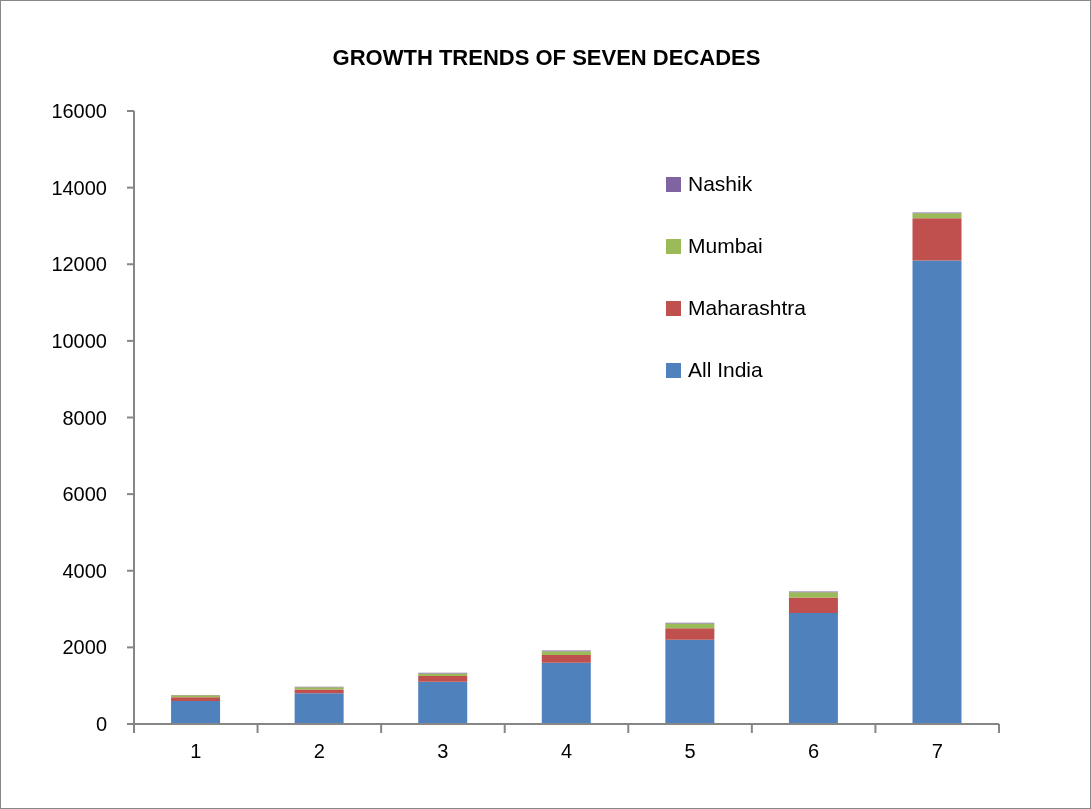 This screenshot has height=809, width=1091. What do you see at coordinates (196, 751) in the screenshot?
I see `x-tick-label: 1` at bounding box center [196, 751].